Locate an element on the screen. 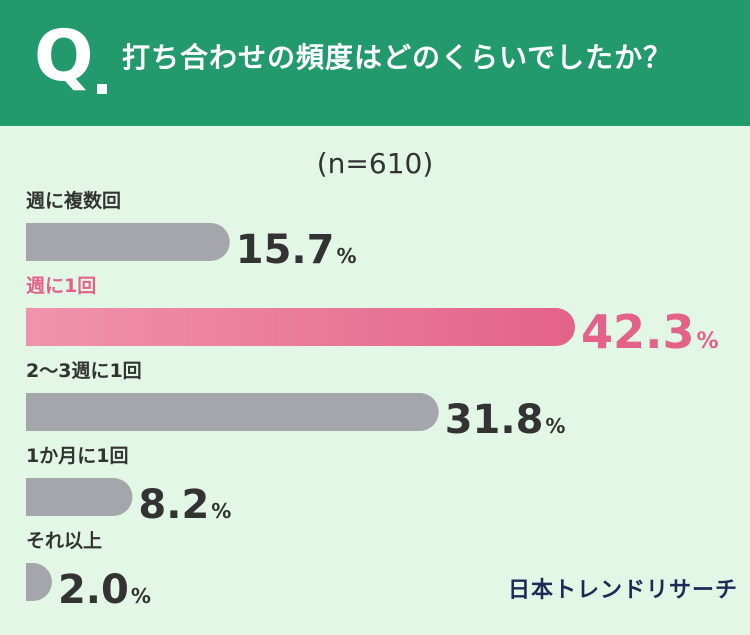  brand-logo: 日本トレンドリサーチ is located at coordinates (623, 590).